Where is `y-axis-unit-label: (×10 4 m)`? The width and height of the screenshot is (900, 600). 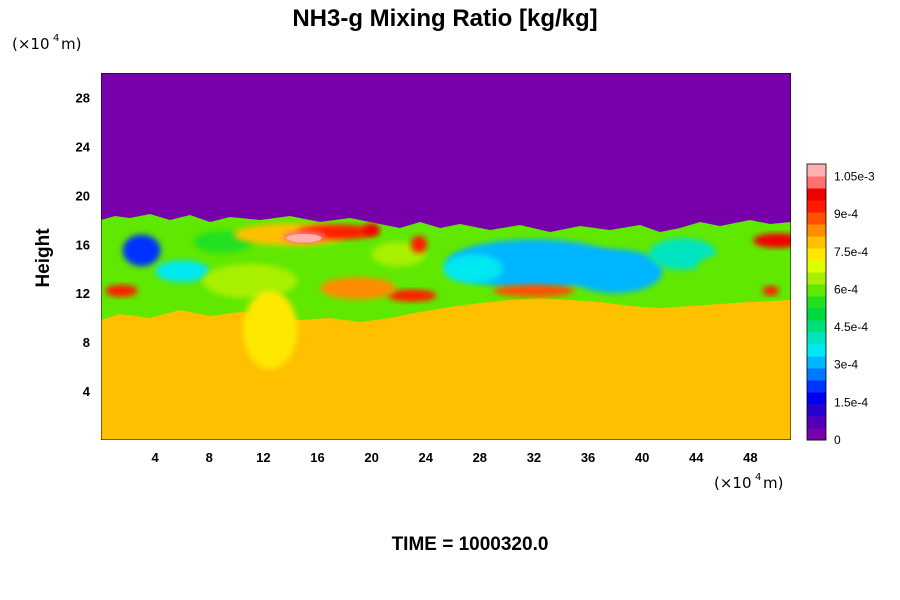
y-axis-unit-label: (×10 4 m) is located at coordinates (46, 43).